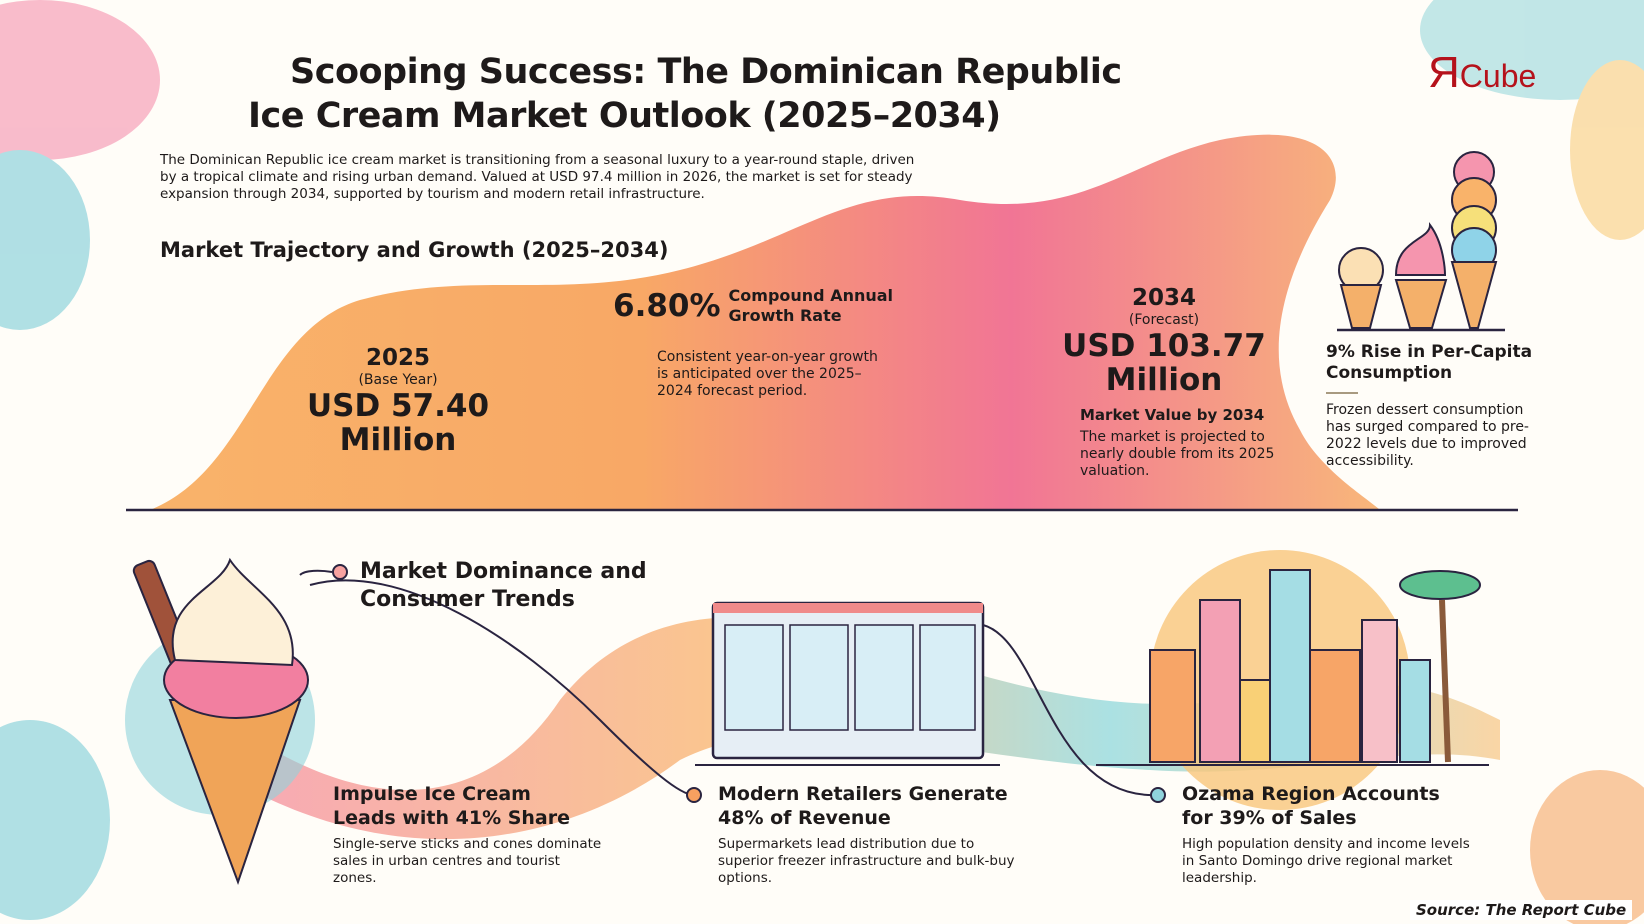 This screenshot has width=1644, height=924. What do you see at coordinates (1421, 241) in the screenshot?
I see `ice-cream-cones-icon` at bounding box center [1421, 241].